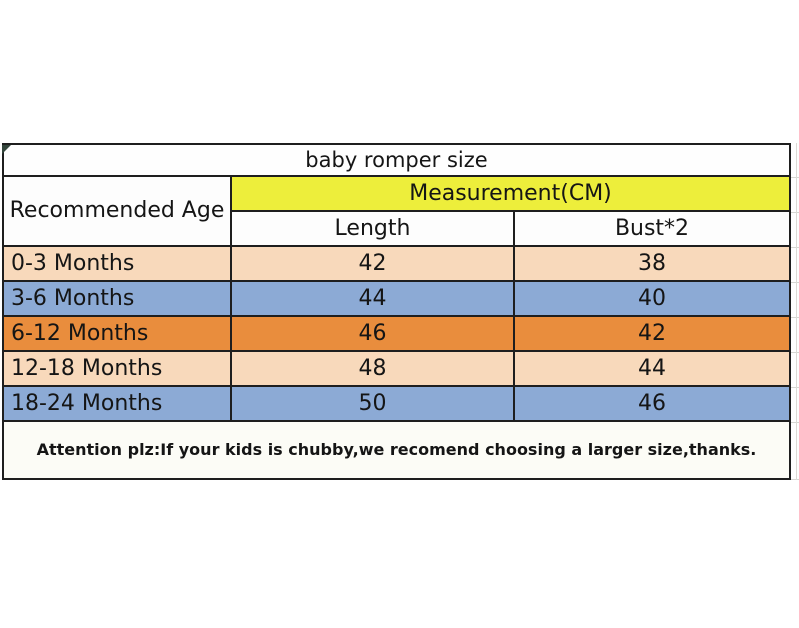 The width and height of the screenshot is (799, 628). What do you see at coordinates (117, 298) in the screenshot?
I see `age-cell: 3-6 Months` at bounding box center [117, 298].